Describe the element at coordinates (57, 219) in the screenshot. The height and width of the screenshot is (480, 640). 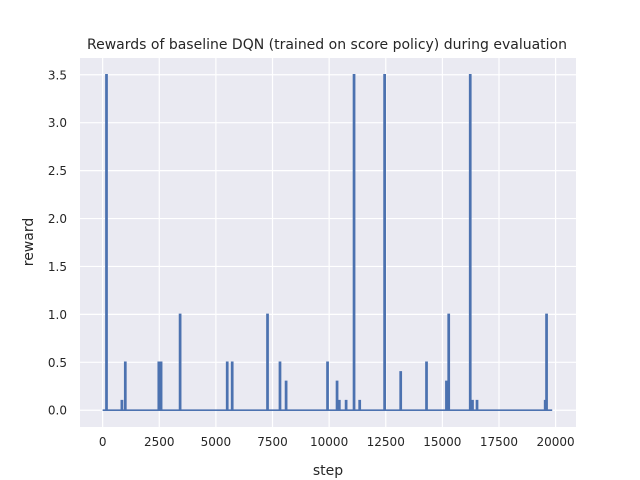
I see `y-tick-label: 2.0` at that location.